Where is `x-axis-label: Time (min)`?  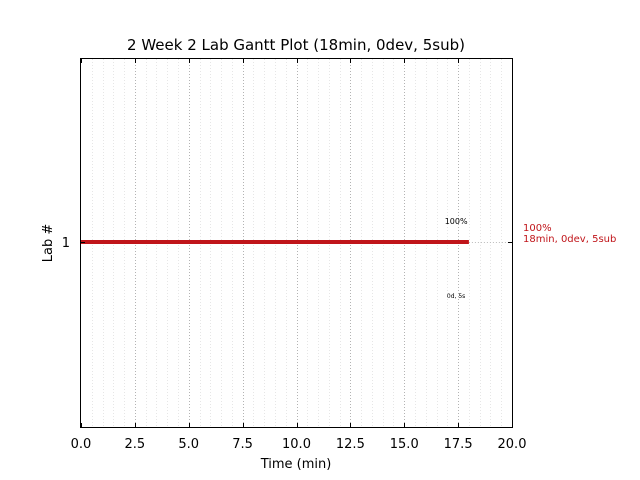
x-axis-label: Time (min) is located at coordinates (296, 464).